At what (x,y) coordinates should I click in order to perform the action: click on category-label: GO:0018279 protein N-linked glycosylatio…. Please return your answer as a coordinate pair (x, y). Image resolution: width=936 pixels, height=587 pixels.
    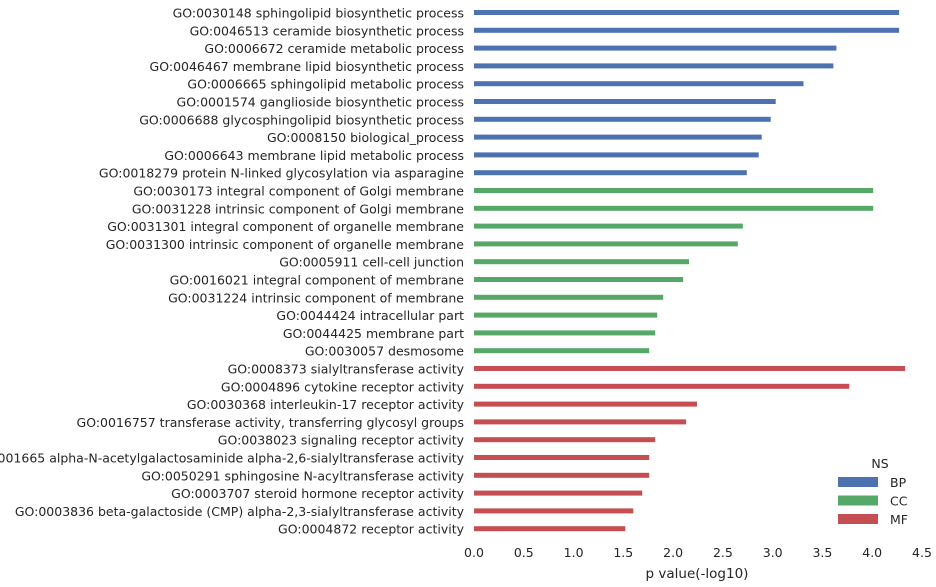
    Looking at the image, I should click on (281, 173).